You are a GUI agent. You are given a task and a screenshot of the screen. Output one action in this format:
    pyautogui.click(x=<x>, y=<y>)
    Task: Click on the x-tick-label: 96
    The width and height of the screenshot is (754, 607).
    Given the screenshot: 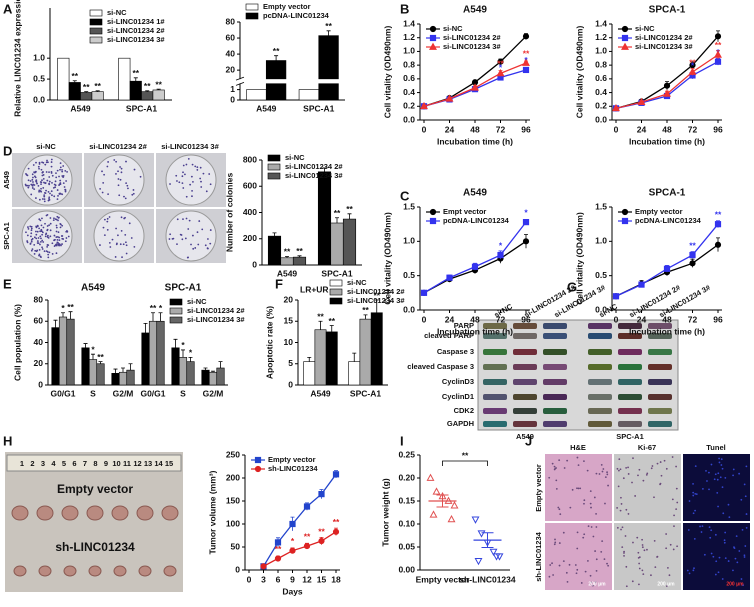 What is the action you would take?
    pyautogui.click(x=718, y=129)
    